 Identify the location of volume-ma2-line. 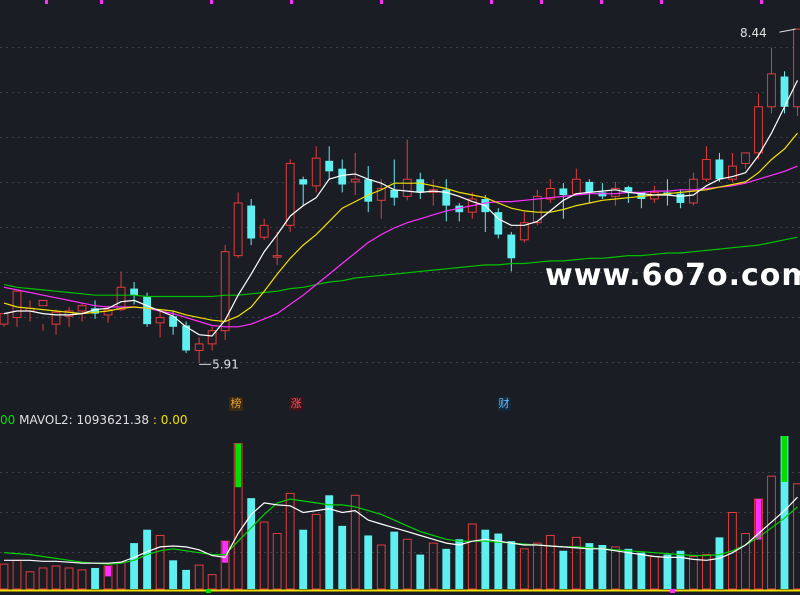
(400, 531).